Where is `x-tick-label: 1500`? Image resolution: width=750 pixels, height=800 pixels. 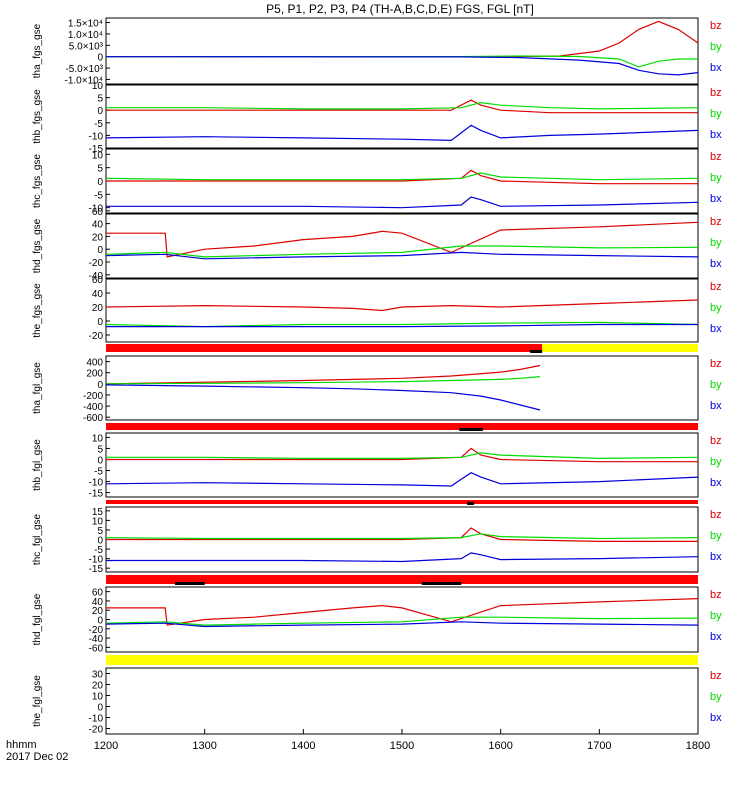
x-tick-label: 1500 is located at coordinates (402, 746).